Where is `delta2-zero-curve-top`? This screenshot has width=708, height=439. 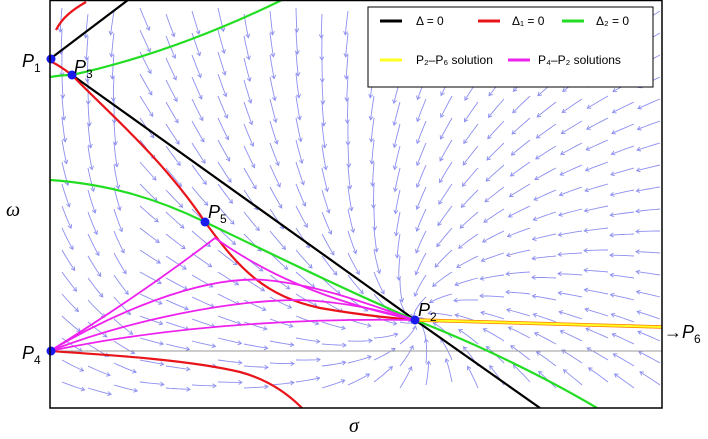
delta2-zero-curve-top is located at coordinates (166, 39).